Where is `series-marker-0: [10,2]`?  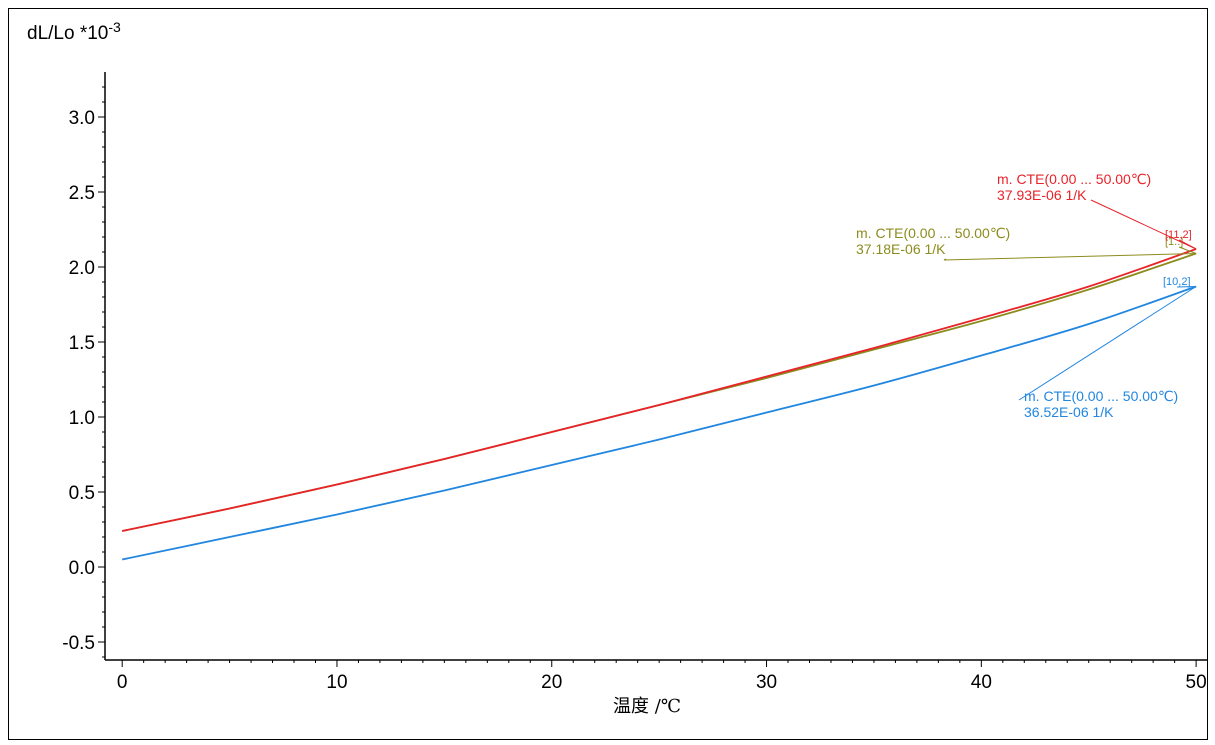
series-marker-0: [10,2] is located at coordinates (1177, 282).